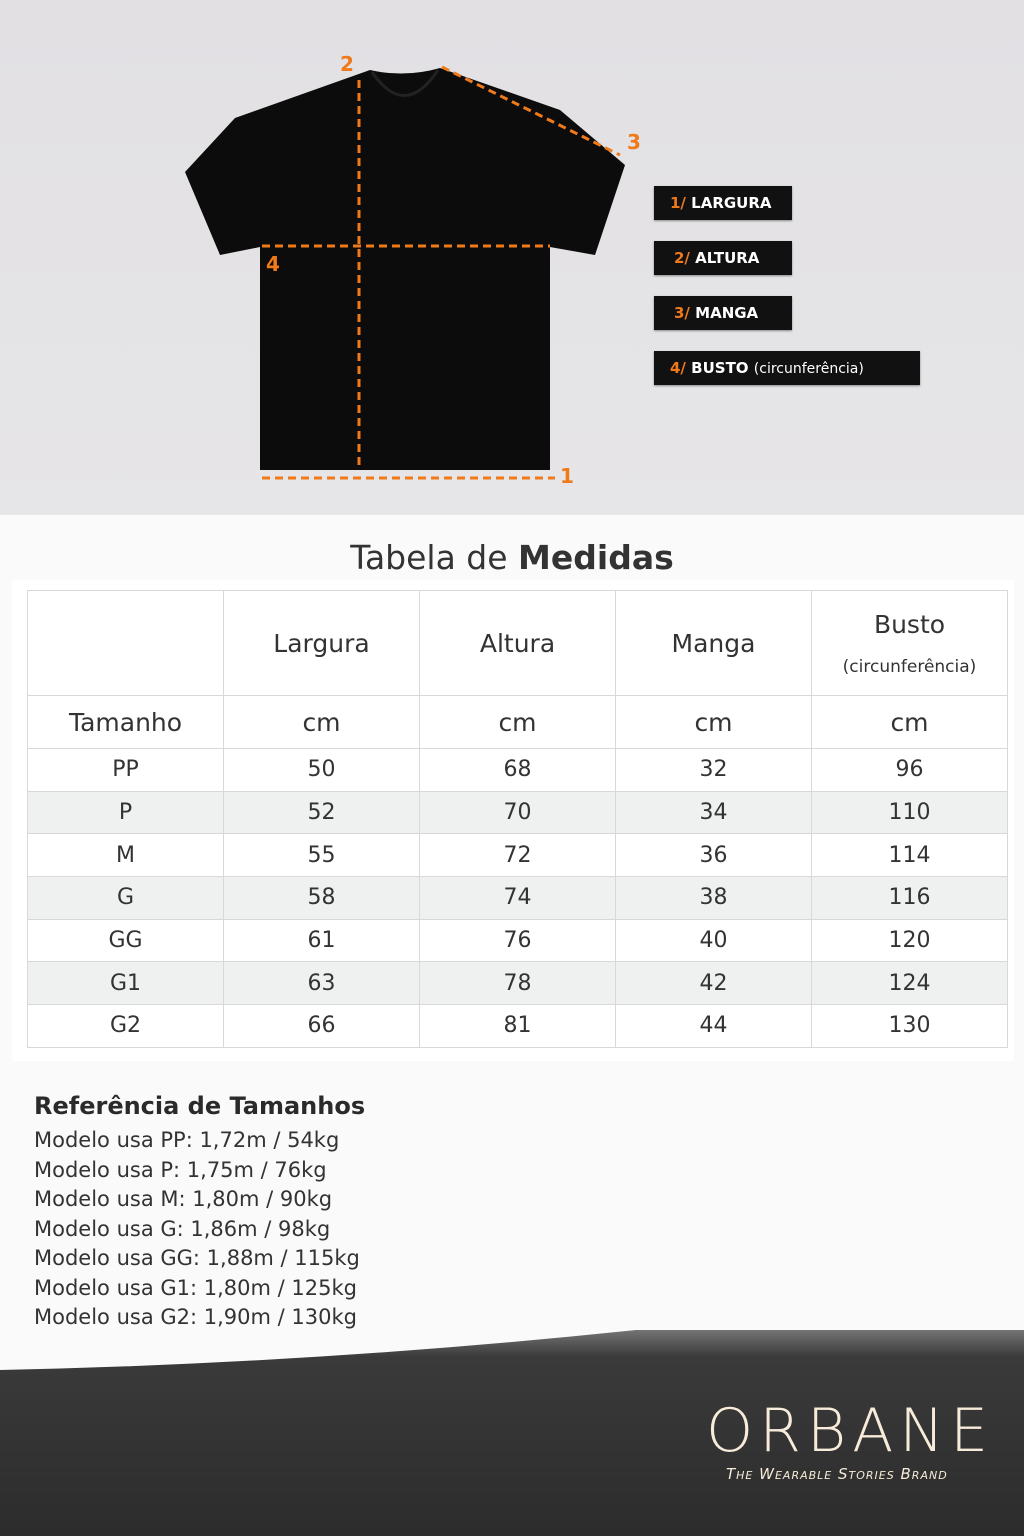 Image resolution: width=1024 pixels, height=1540 pixels. I want to click on table-cell: GG, so click(125, 940).